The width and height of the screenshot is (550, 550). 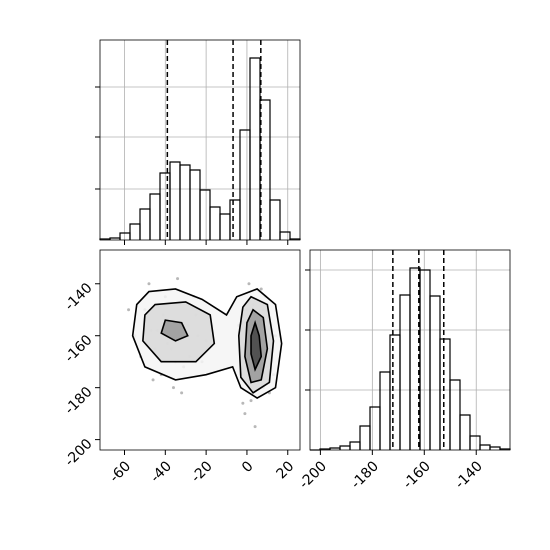 I want to click on x-tick-label: -200, so click(x=313, y=475).